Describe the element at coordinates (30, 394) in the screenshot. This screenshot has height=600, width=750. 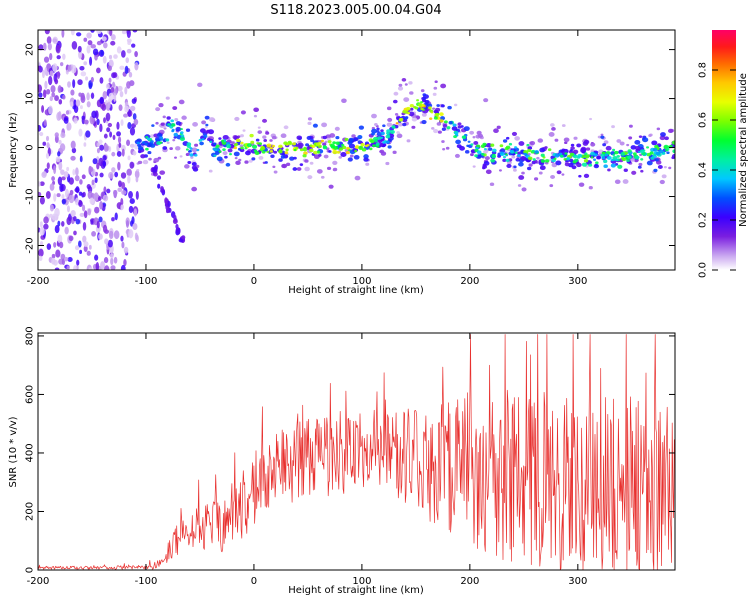
I see `snr-y-tick-label: 600` at that location.